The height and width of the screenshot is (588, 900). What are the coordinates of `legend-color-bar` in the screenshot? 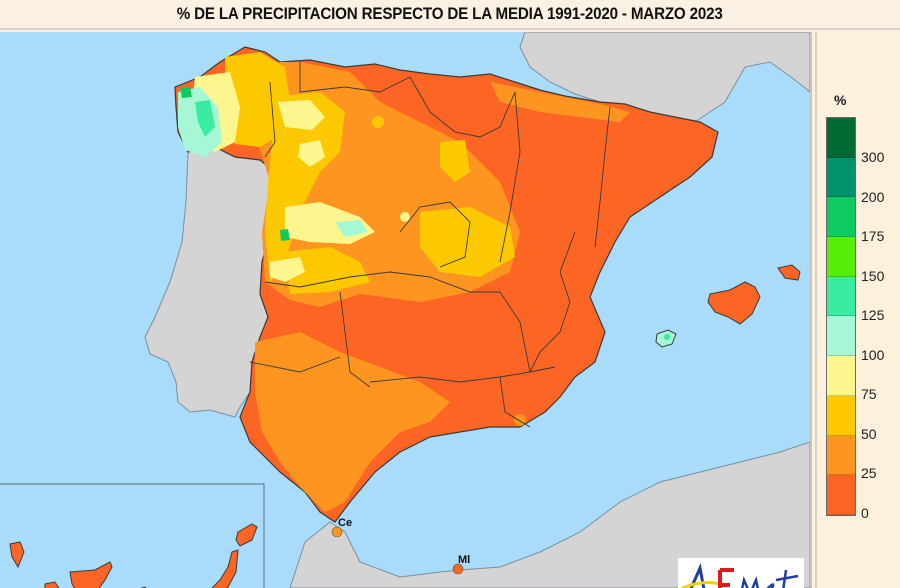 It's located at (841, 316).